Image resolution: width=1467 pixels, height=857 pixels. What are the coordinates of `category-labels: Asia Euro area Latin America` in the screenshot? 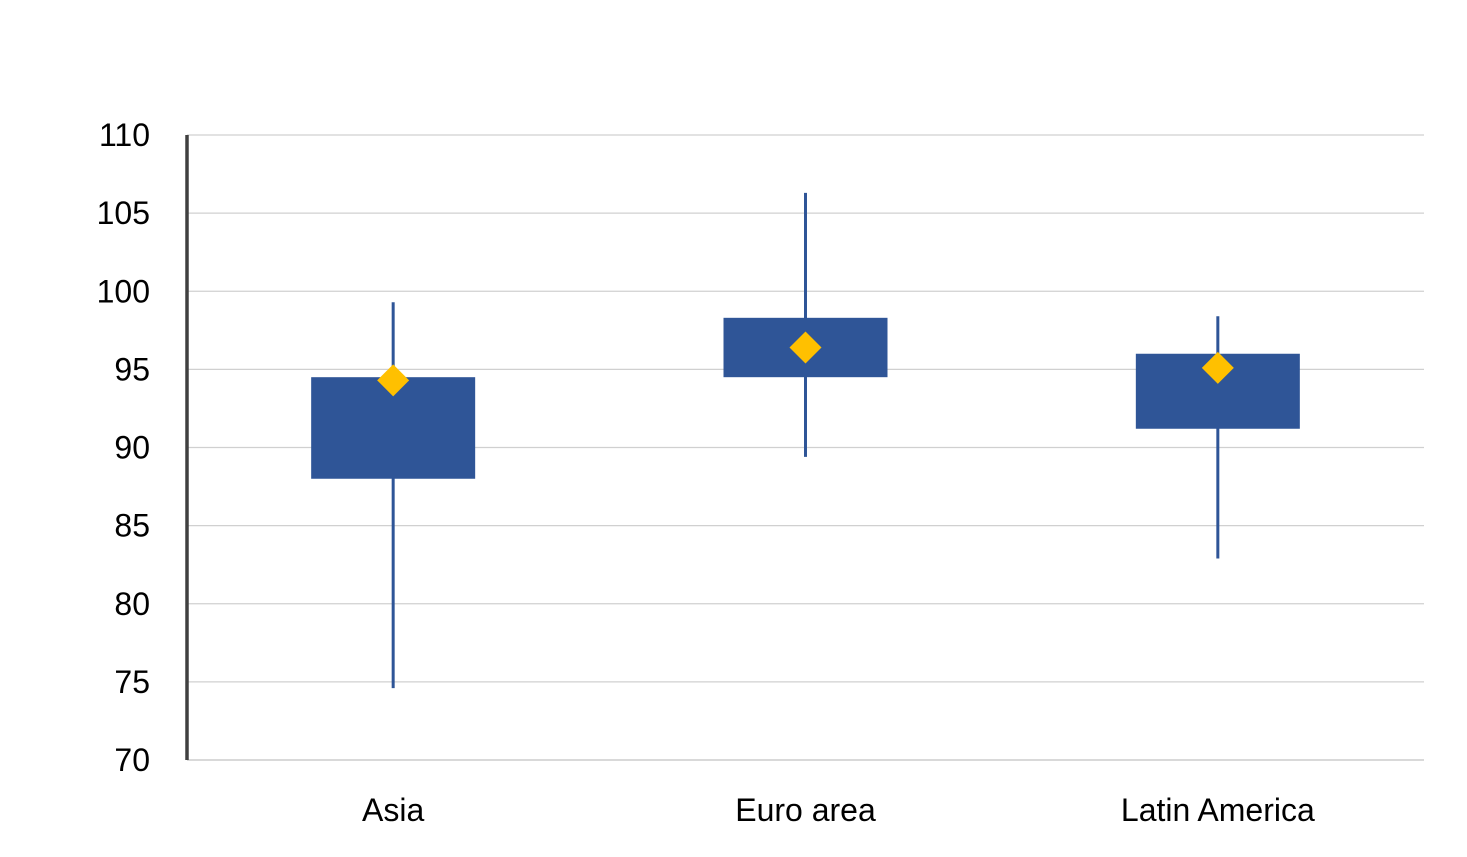 It's located at (838, 810).